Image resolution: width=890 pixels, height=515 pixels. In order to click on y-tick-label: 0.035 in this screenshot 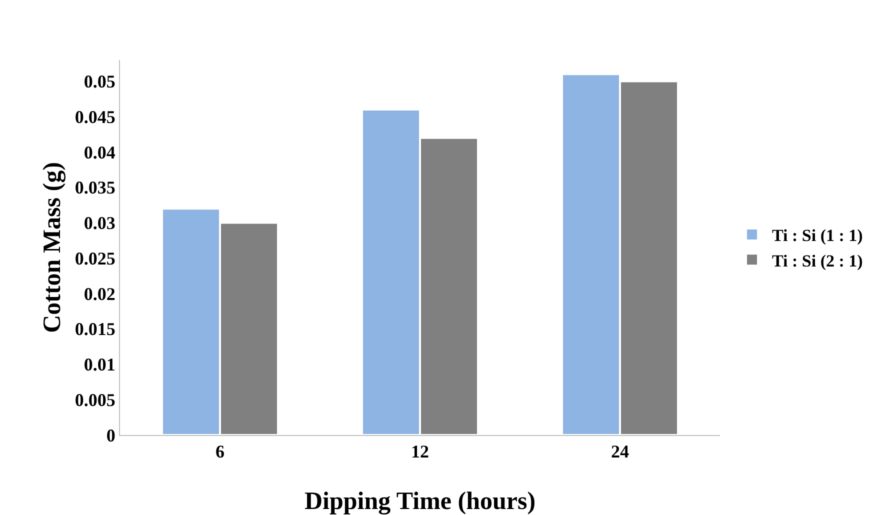, I will do `click(95, 188)`.